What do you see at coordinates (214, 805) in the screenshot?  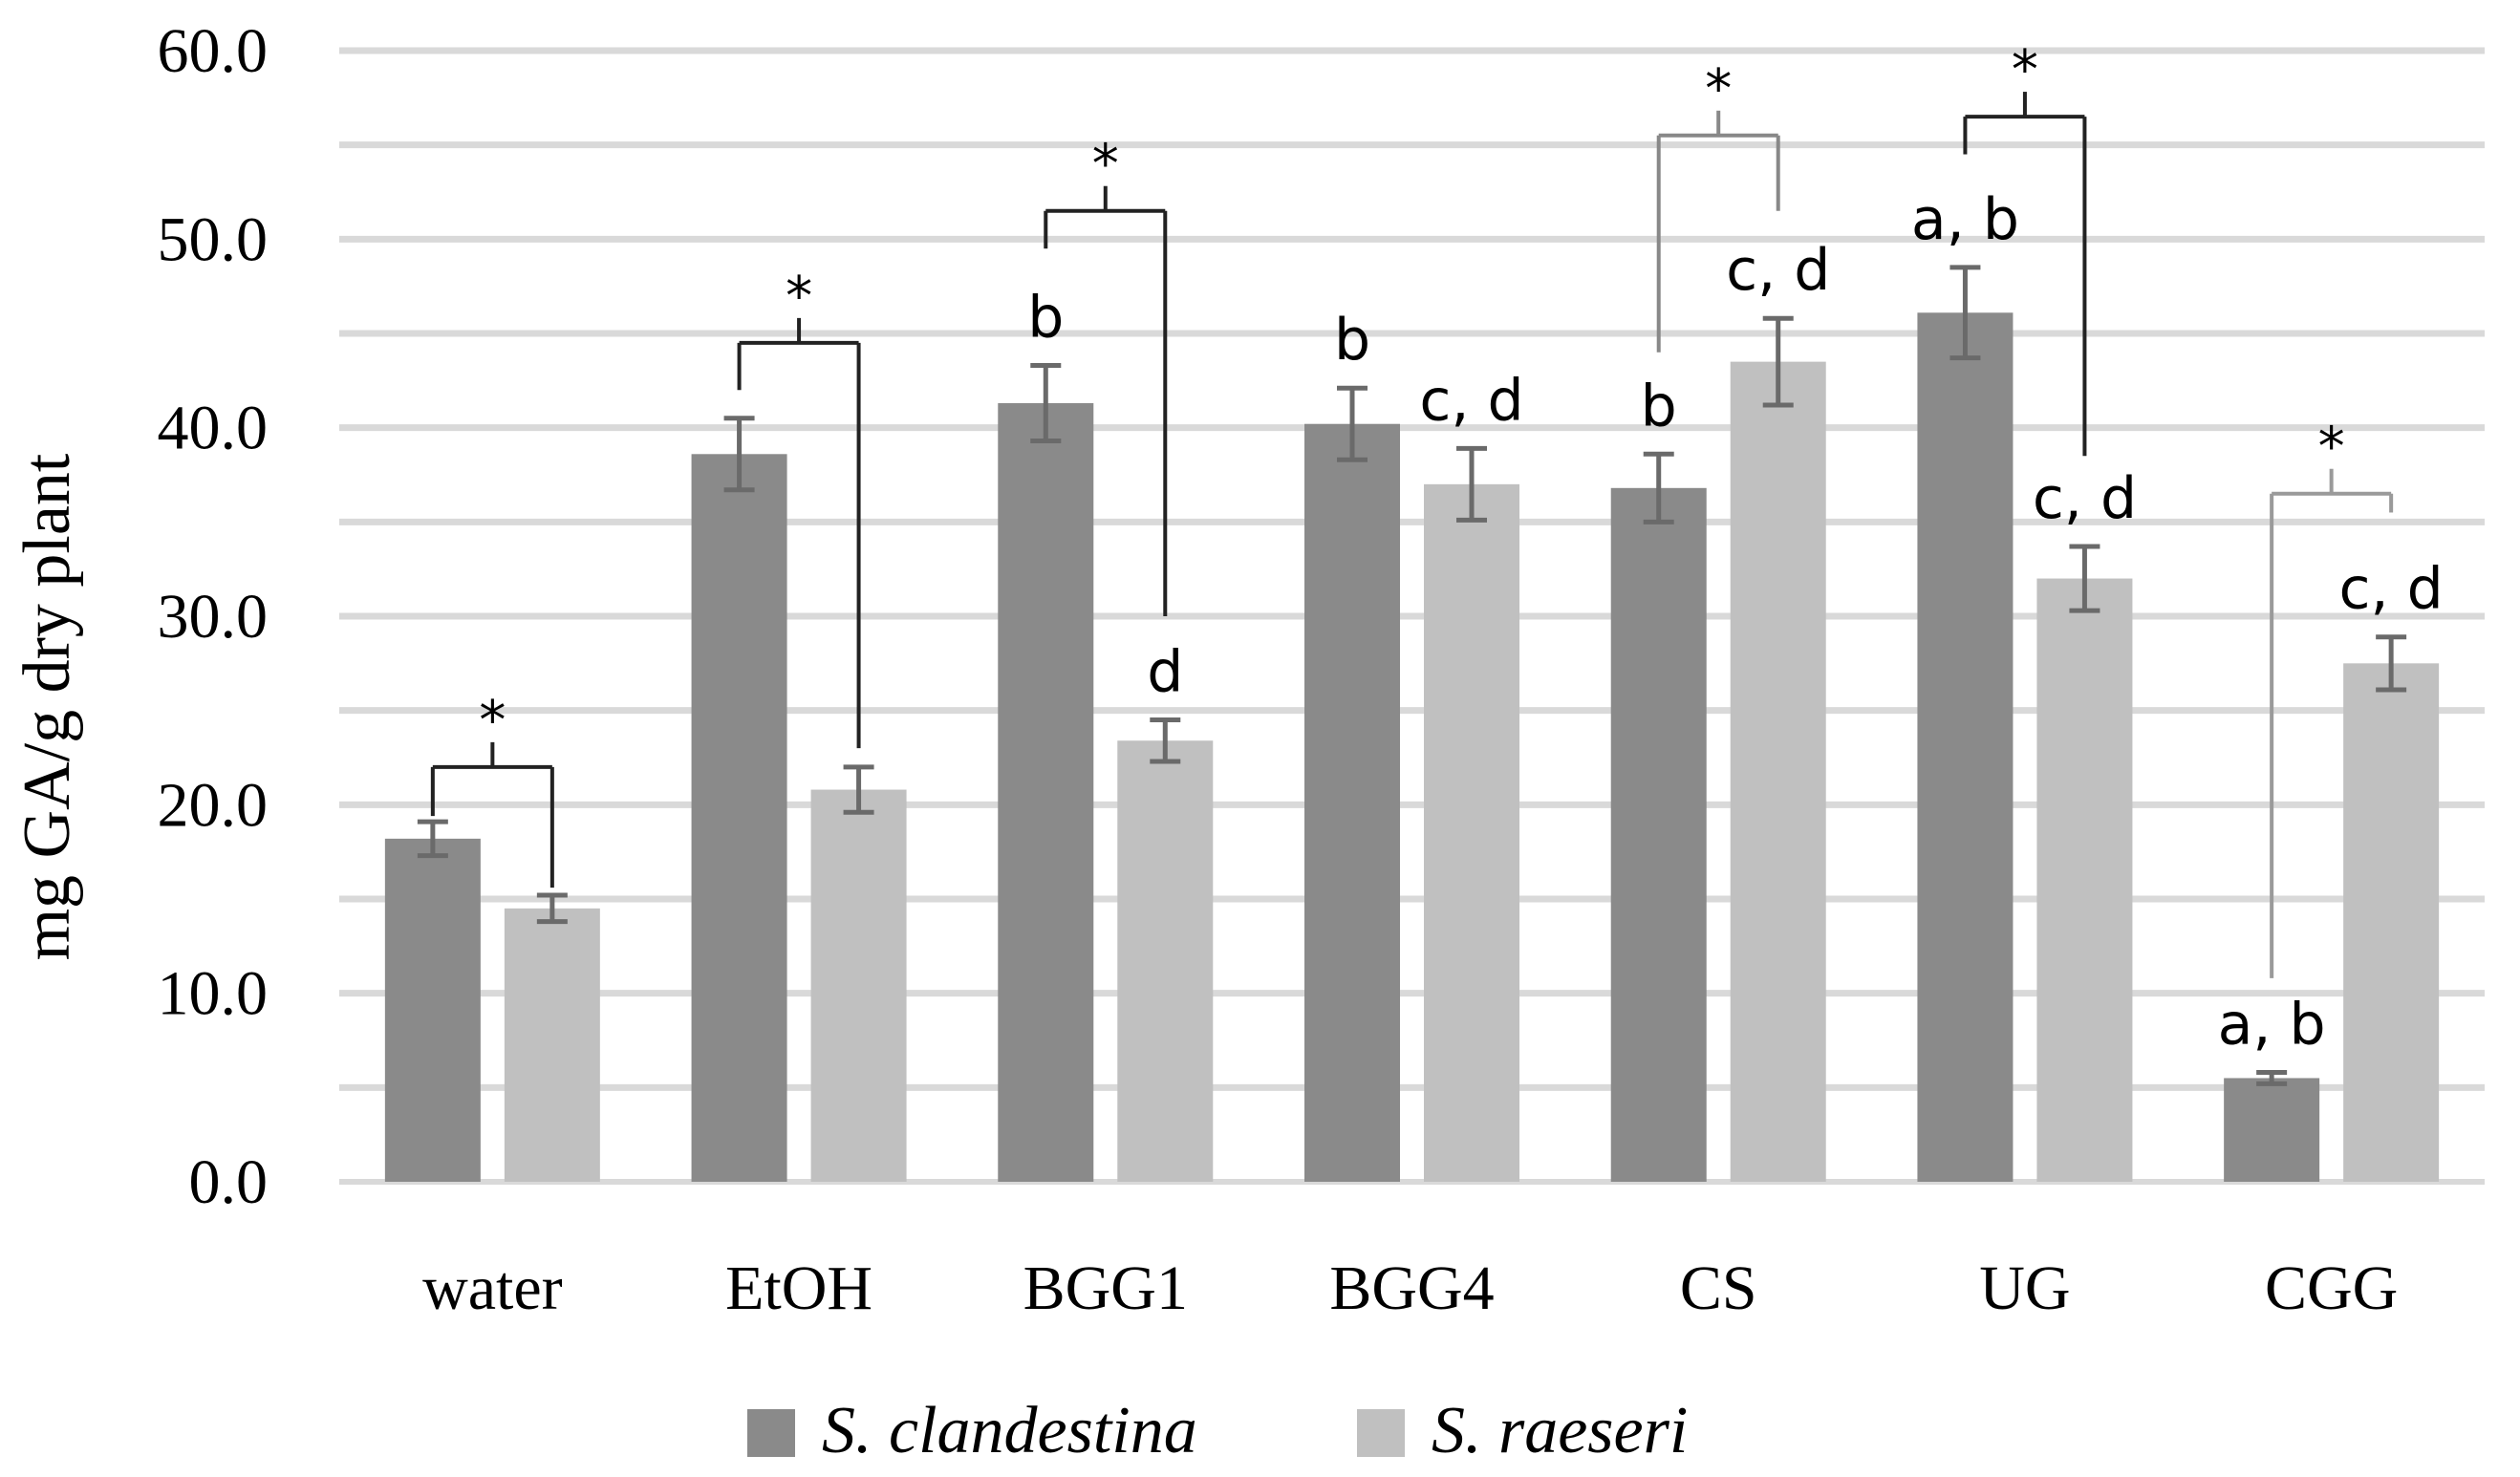 I see `y-tick-label: 20.0` at bounding box center [214, 805].